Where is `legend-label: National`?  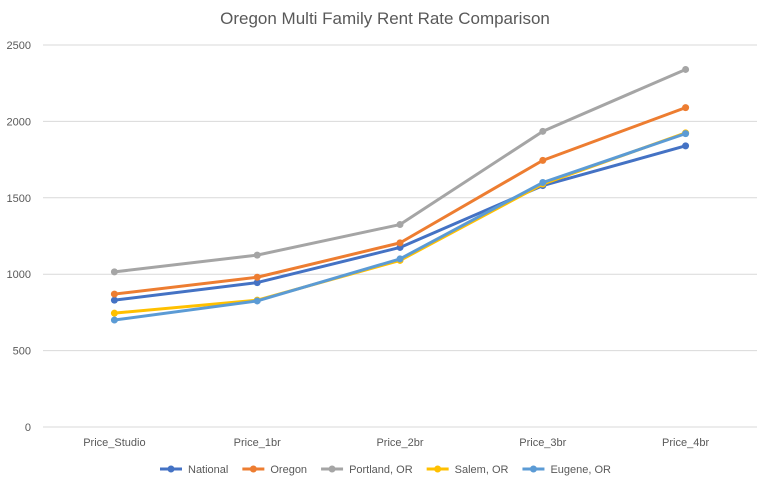
legend-label: National is located at coordinates (208, 470).